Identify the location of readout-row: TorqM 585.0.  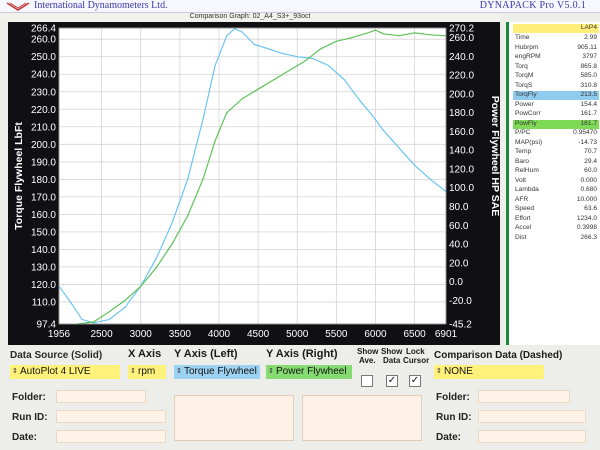
(556, 76).